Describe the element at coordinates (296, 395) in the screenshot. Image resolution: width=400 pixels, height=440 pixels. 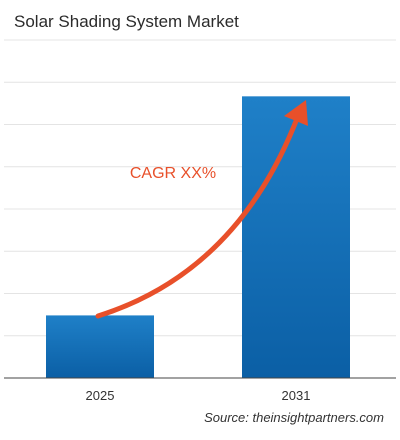
I see `x-tick-label: 2031` at that location.